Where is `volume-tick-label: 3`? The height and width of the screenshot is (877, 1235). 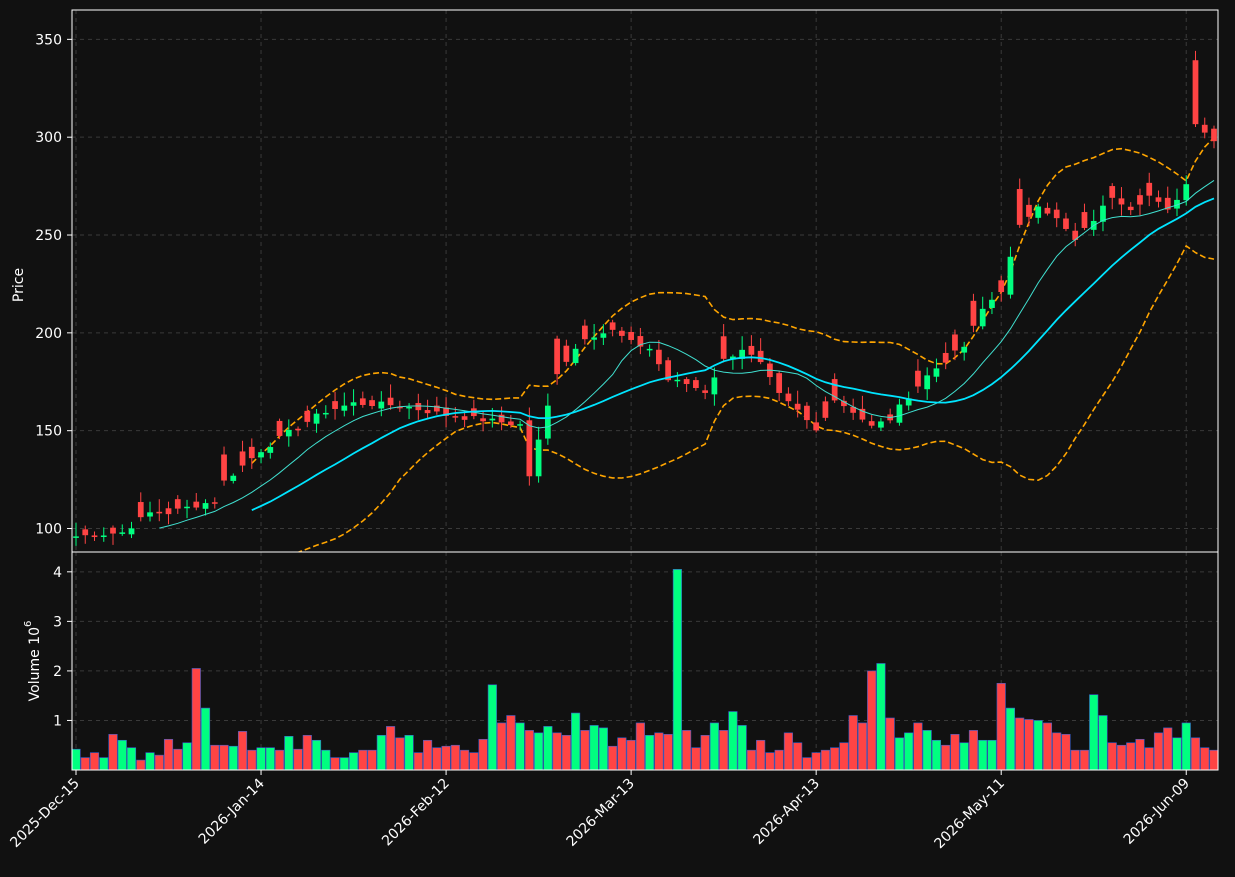
volume-tick-label: 3 is located at coordinates (57, 622).